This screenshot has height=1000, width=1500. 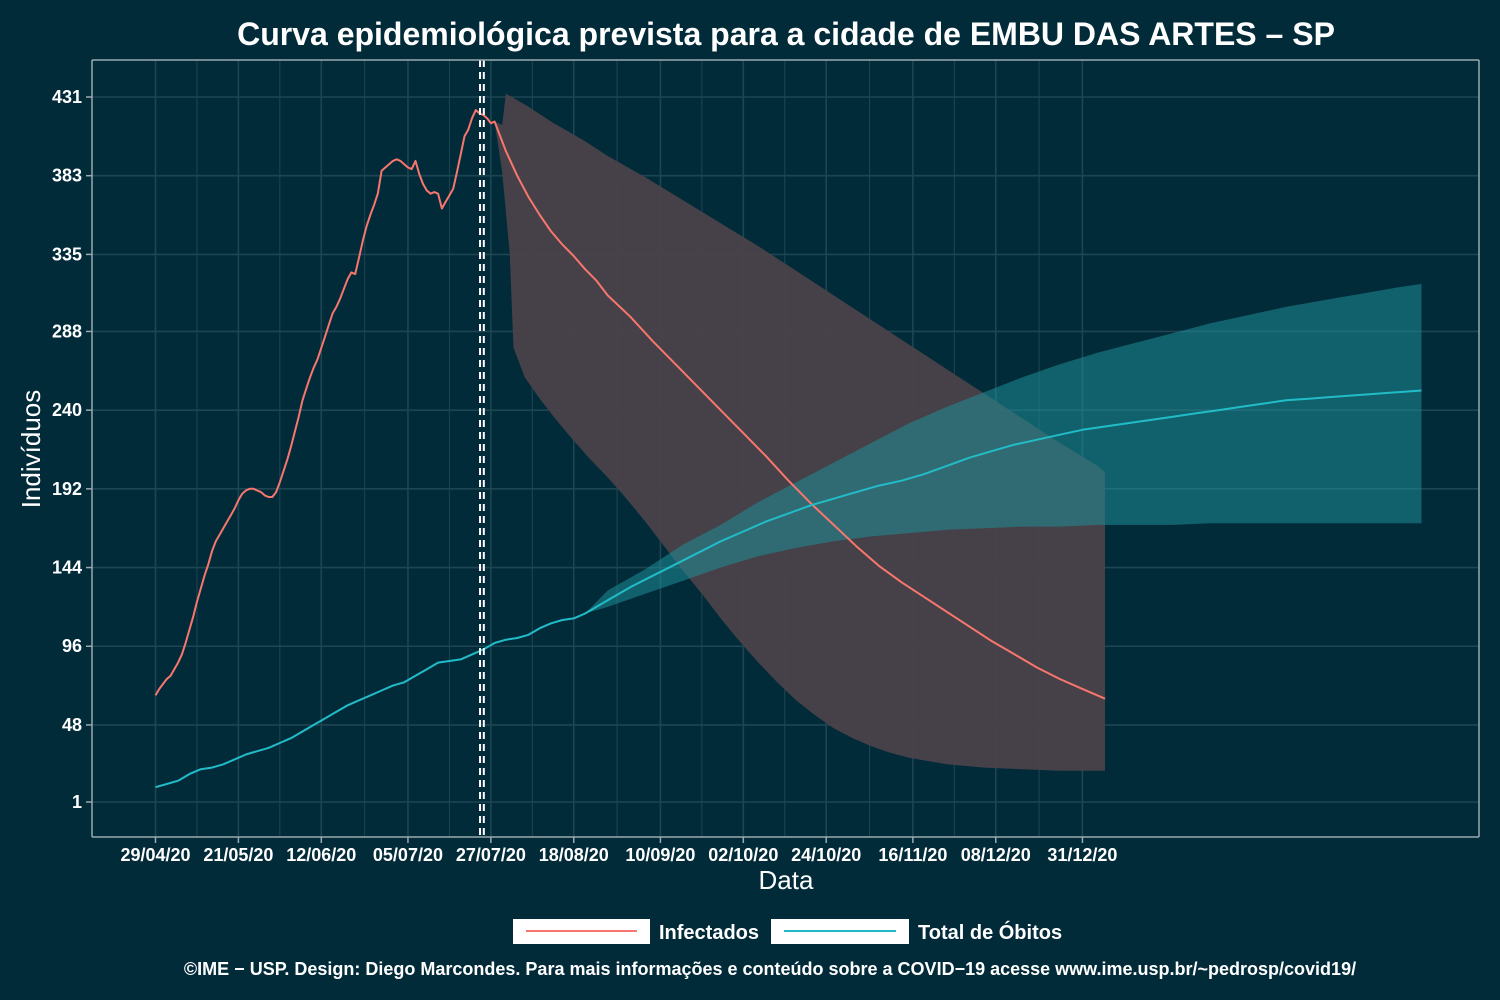 What do you see at coordinates (67, 254) in the screenshot?
I see `y-tick-label: 335` at bounding box center [67, 254].